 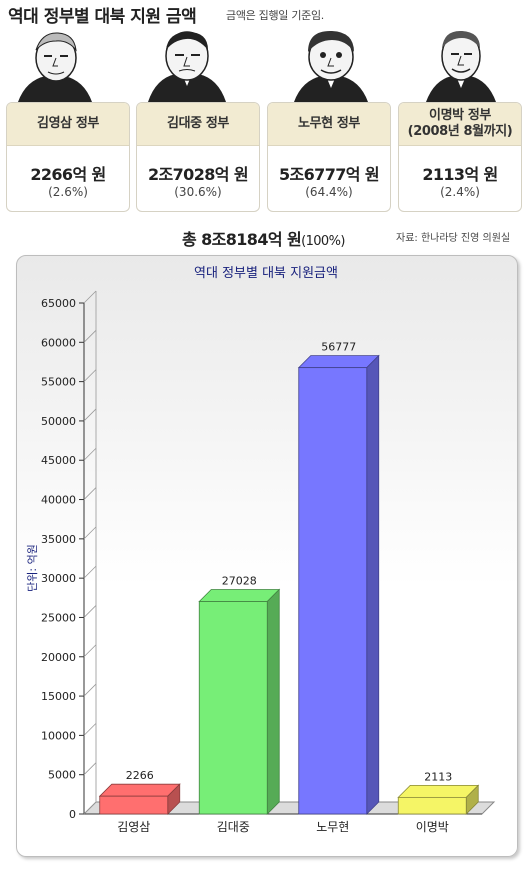 What do you see at coordinates (198, 157) in the screenshot?
I see `card-kim-daejung: 김대중 정부 2조7028억 원 (30.6%)` at bounding box center [198, 157].